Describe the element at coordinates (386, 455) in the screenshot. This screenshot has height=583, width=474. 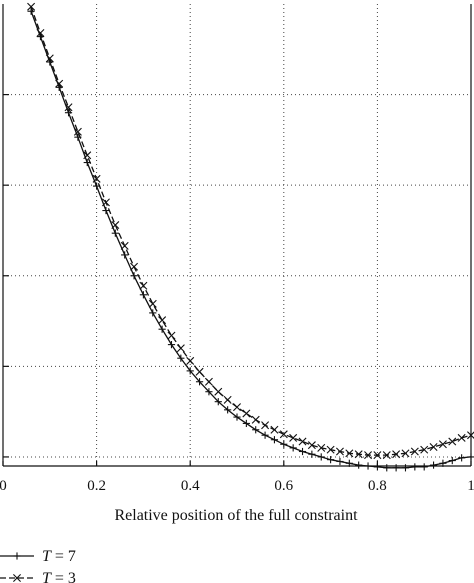
I see `series-1-point-38-b` at that location.